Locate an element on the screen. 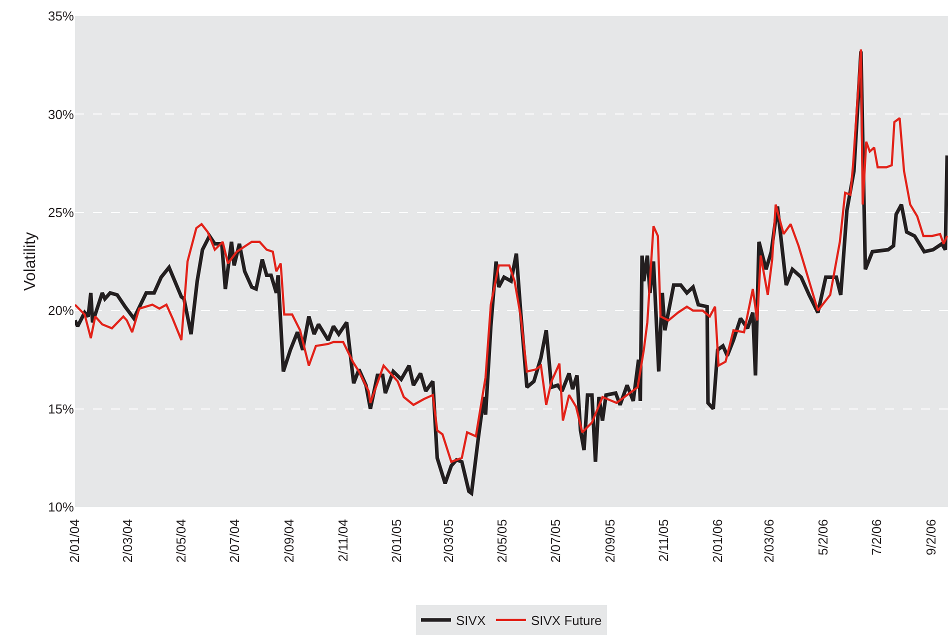 This screenshot has height=635, width=948. x-tick-label: 2/07/05 is located at coordinates (556, 541).